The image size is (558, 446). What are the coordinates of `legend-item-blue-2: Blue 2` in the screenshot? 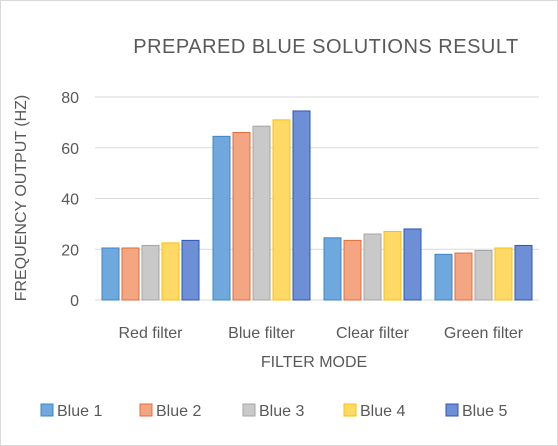 It's located at (170, 411).